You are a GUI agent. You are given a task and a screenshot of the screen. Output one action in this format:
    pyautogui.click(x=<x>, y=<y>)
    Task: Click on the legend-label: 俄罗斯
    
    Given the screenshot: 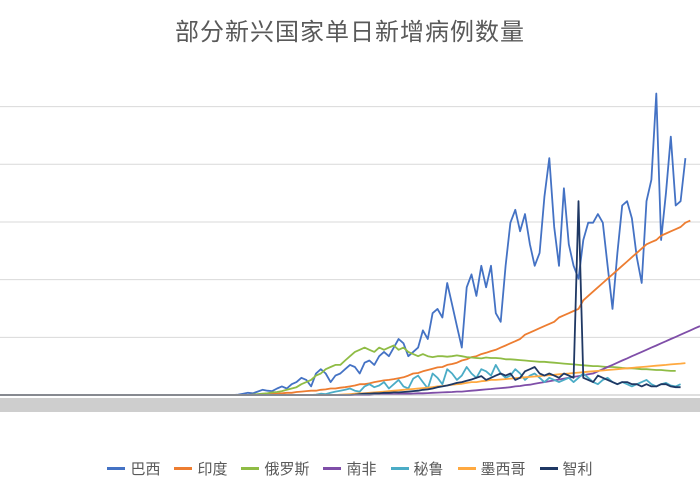 What is the action you would take?
    pyautogui.click(x=287, y=469)
    